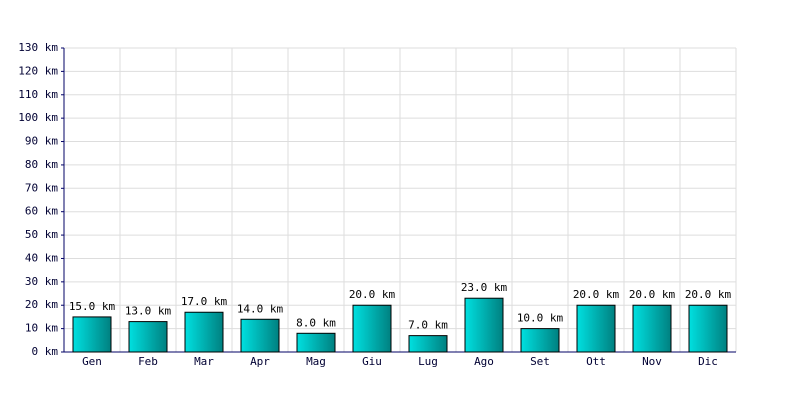  I want to click on y-tick-label: 50 km, so click(41, 234).